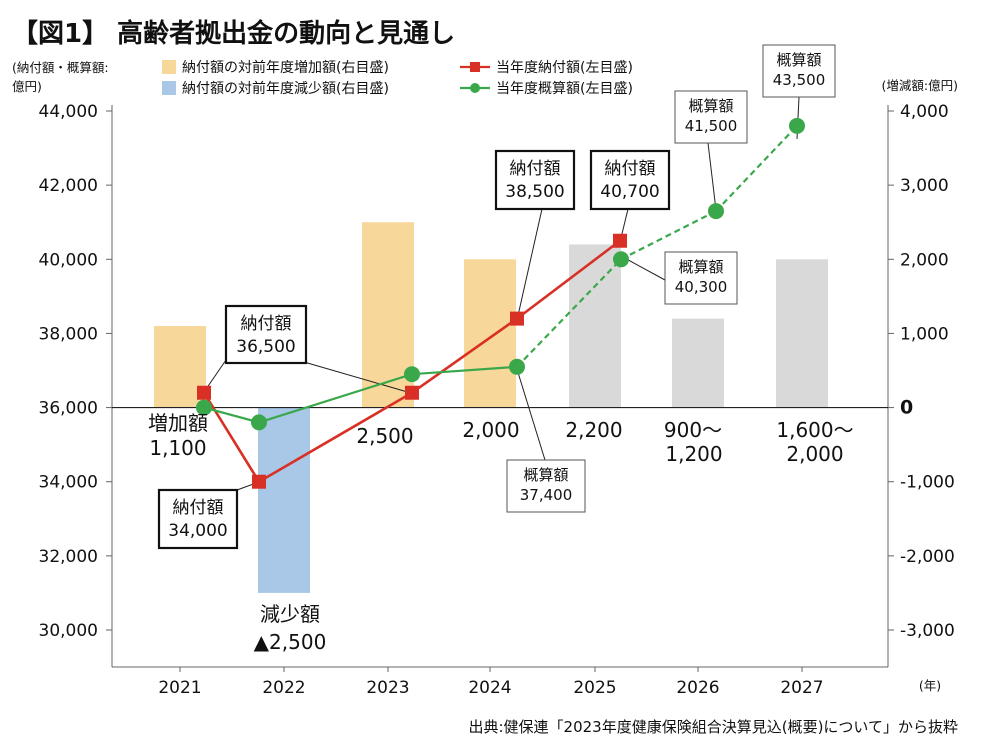 The width and height of the screenshot is (990, 747). I want to click on marker-当年度納付額-2022, so click(259, 481).